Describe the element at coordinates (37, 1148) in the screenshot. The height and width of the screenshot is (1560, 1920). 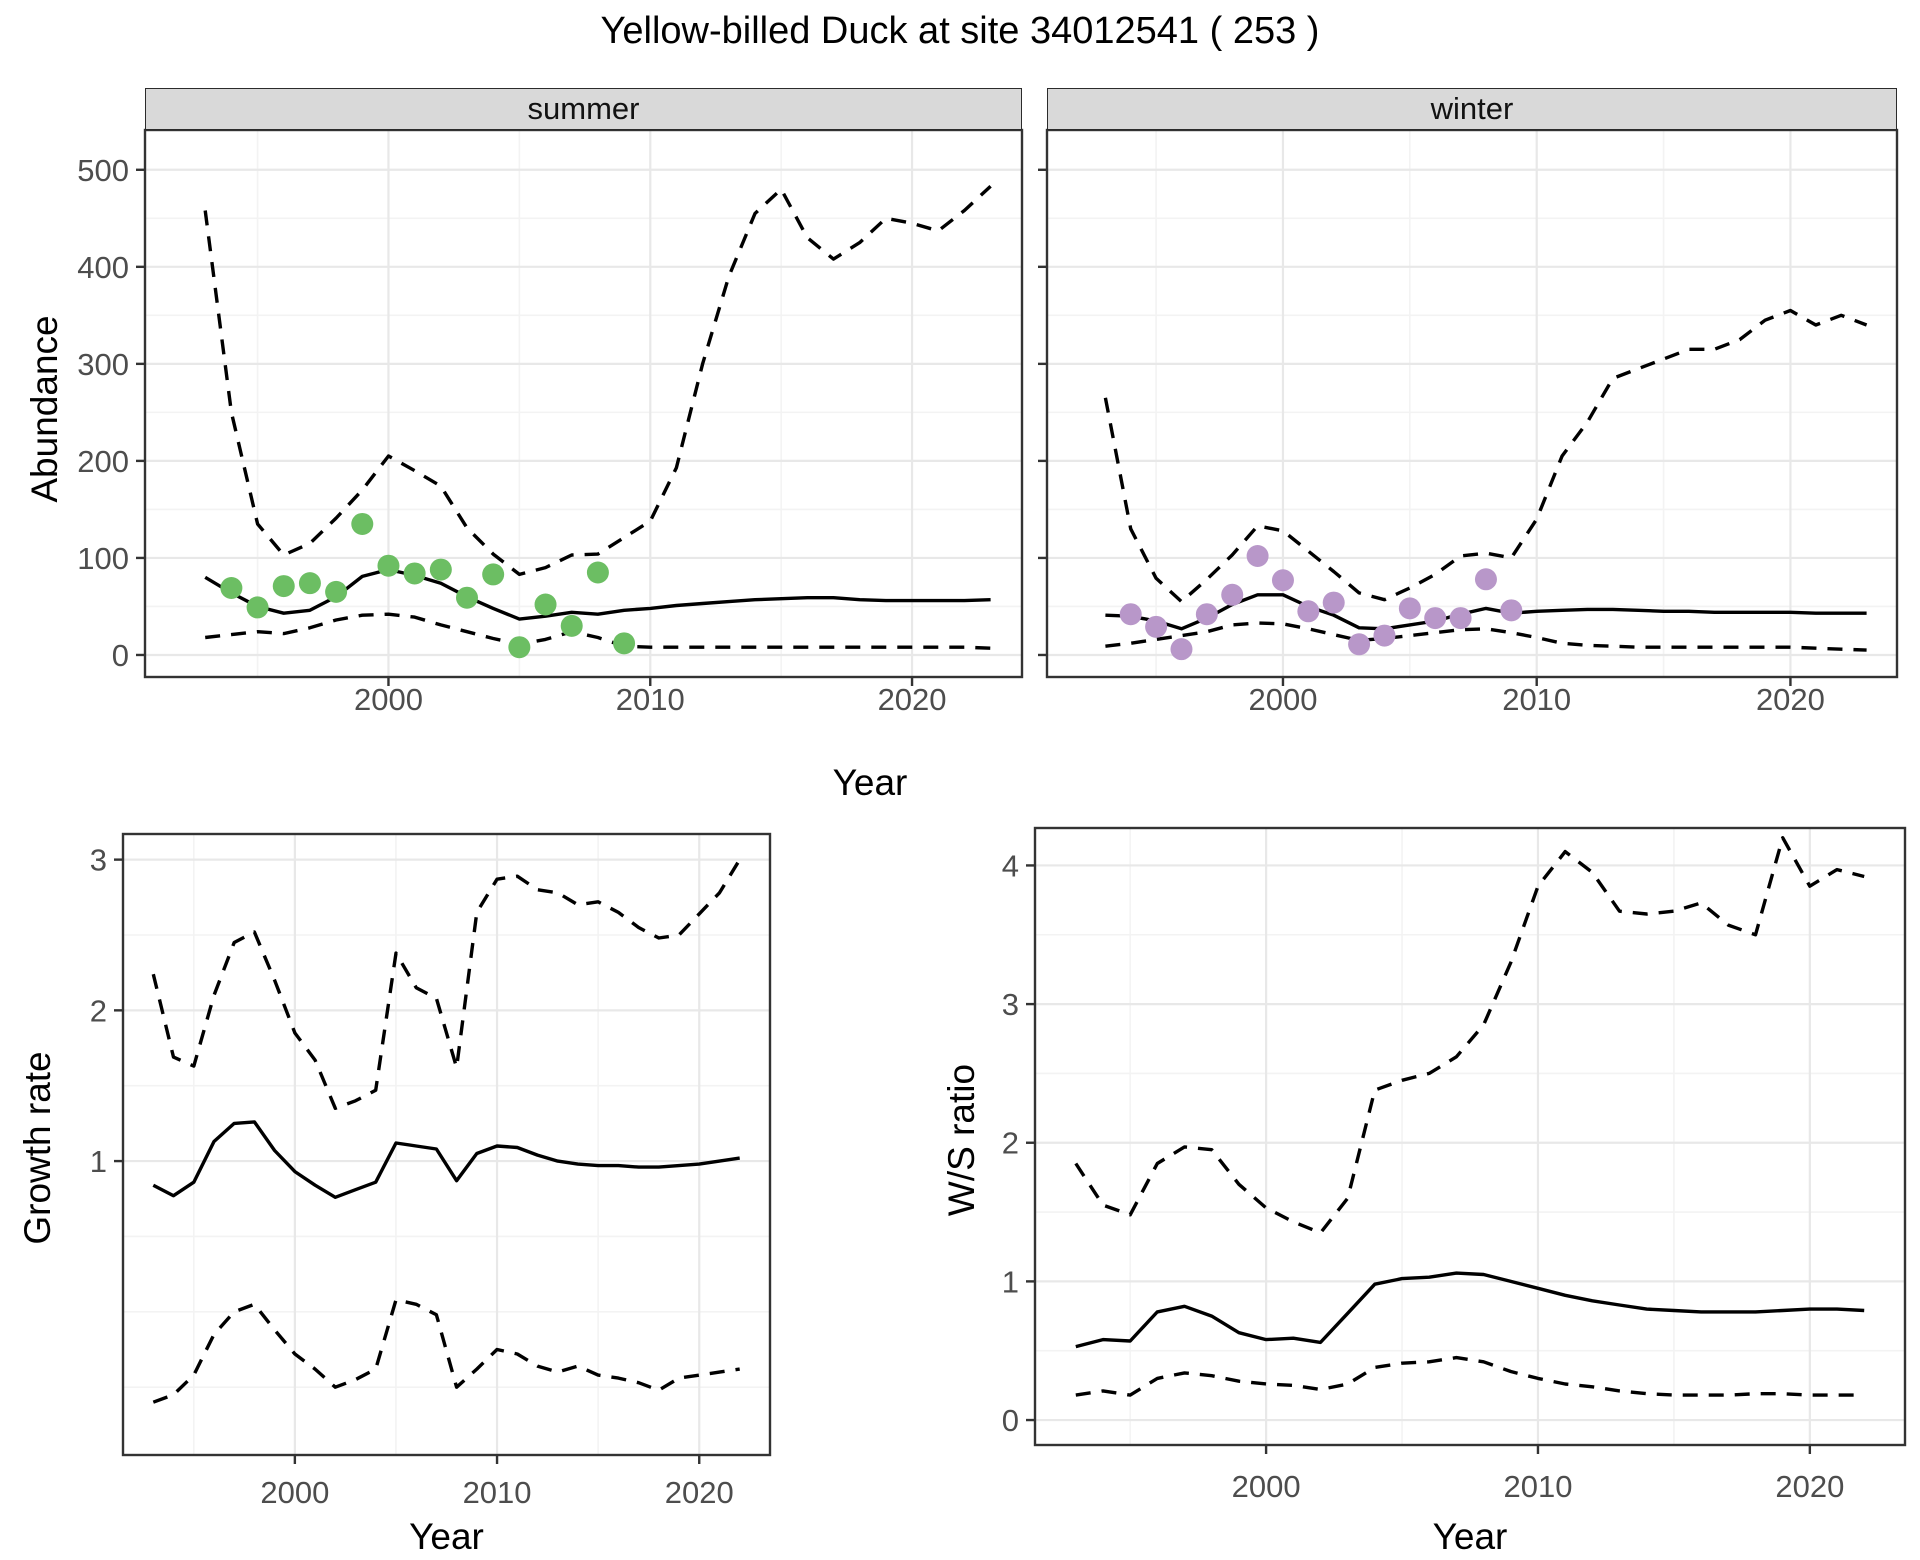
I see `growth-axis-title: Growth rate` at that location.